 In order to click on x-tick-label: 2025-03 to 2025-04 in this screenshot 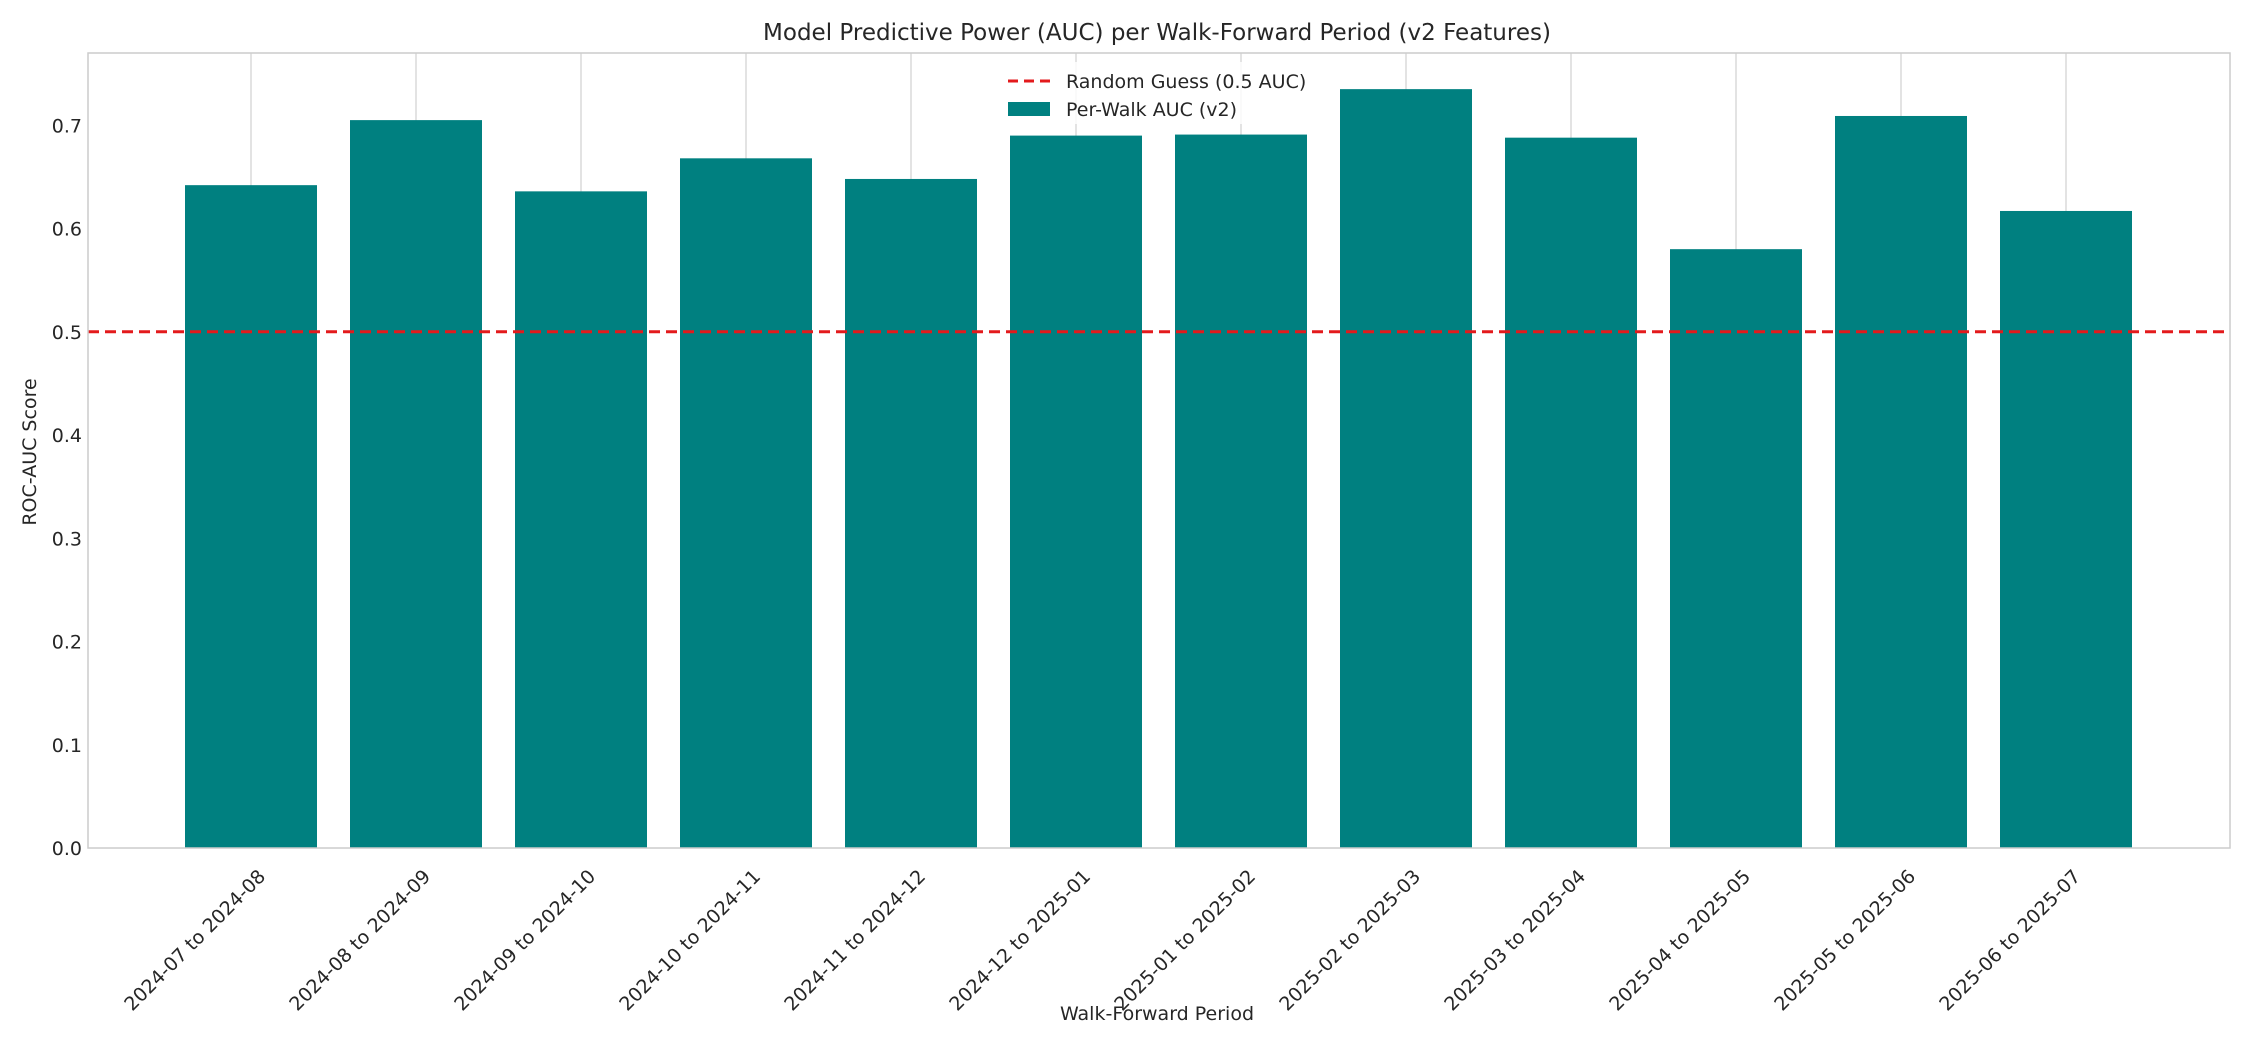, I will do `click(1515, 941)`.